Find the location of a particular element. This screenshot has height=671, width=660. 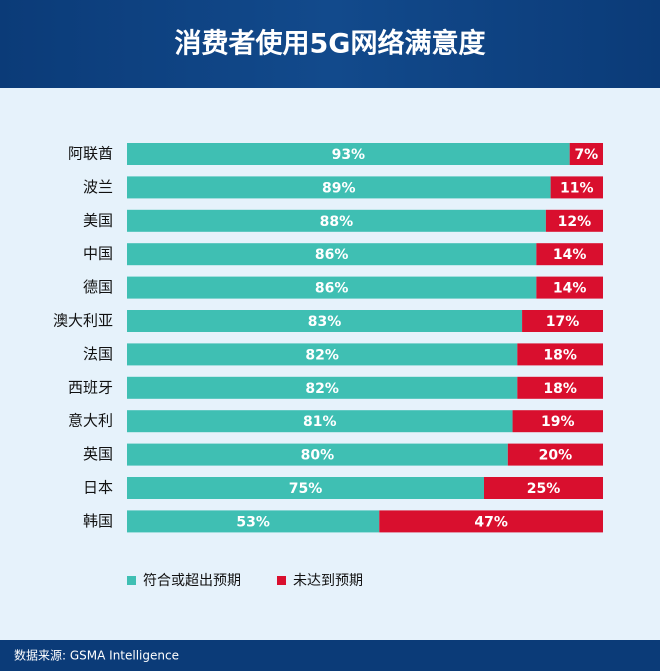

value-label: 12% is located at coordinates (575, 222).